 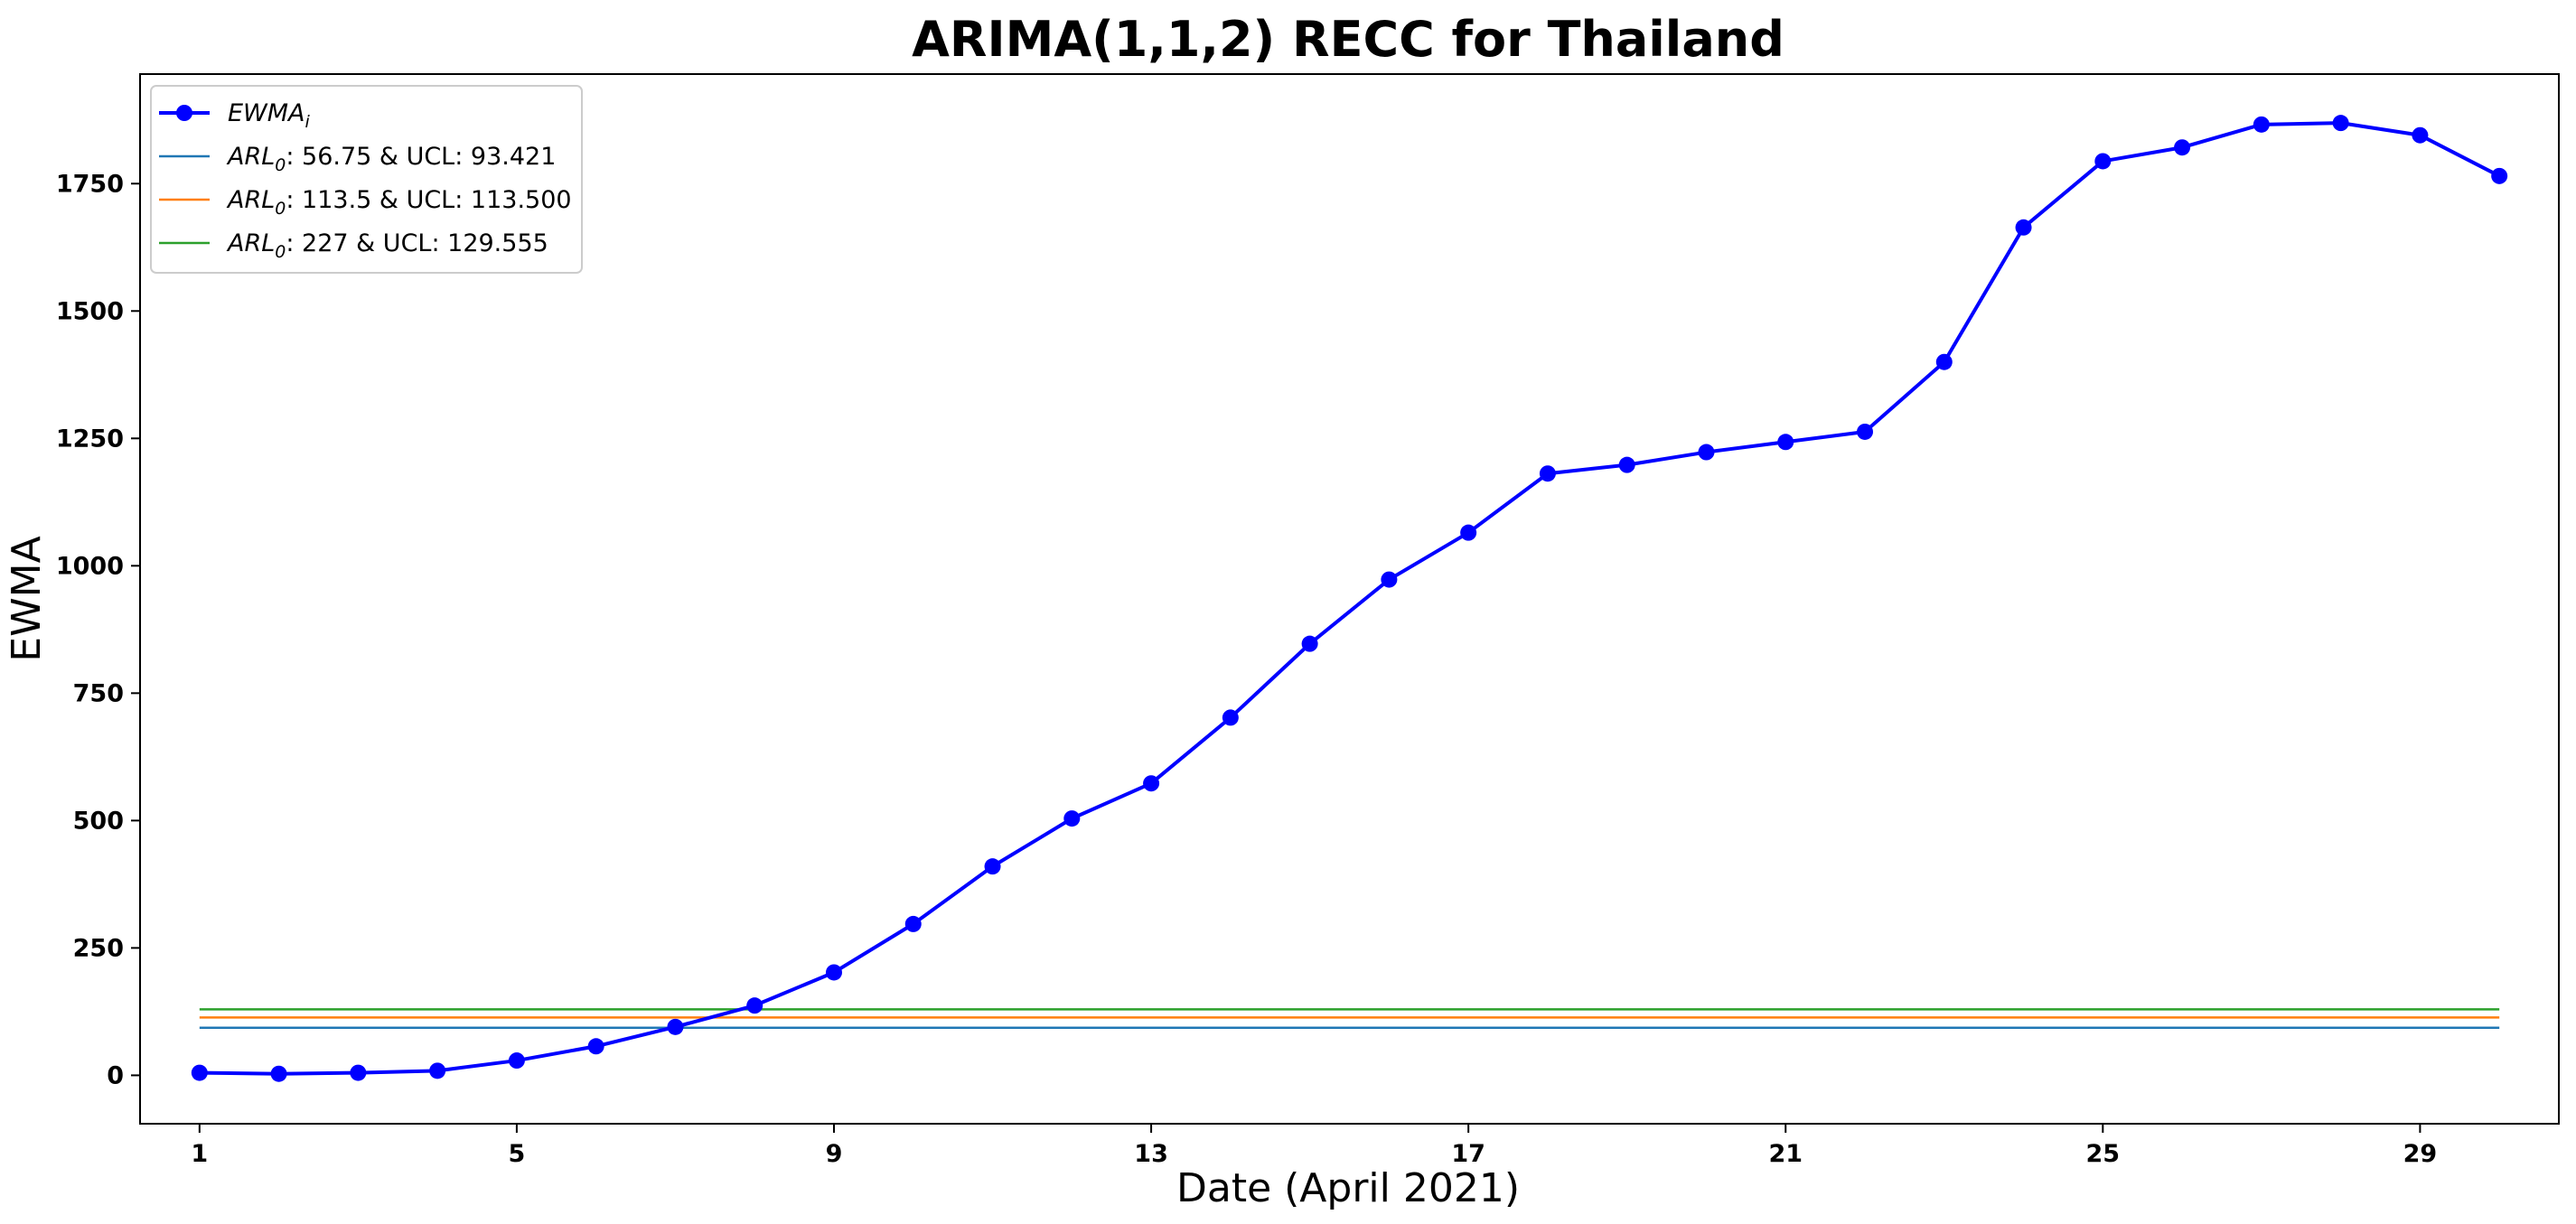 I want to click on control-limit-lines, so click(x=1349, y=1019).